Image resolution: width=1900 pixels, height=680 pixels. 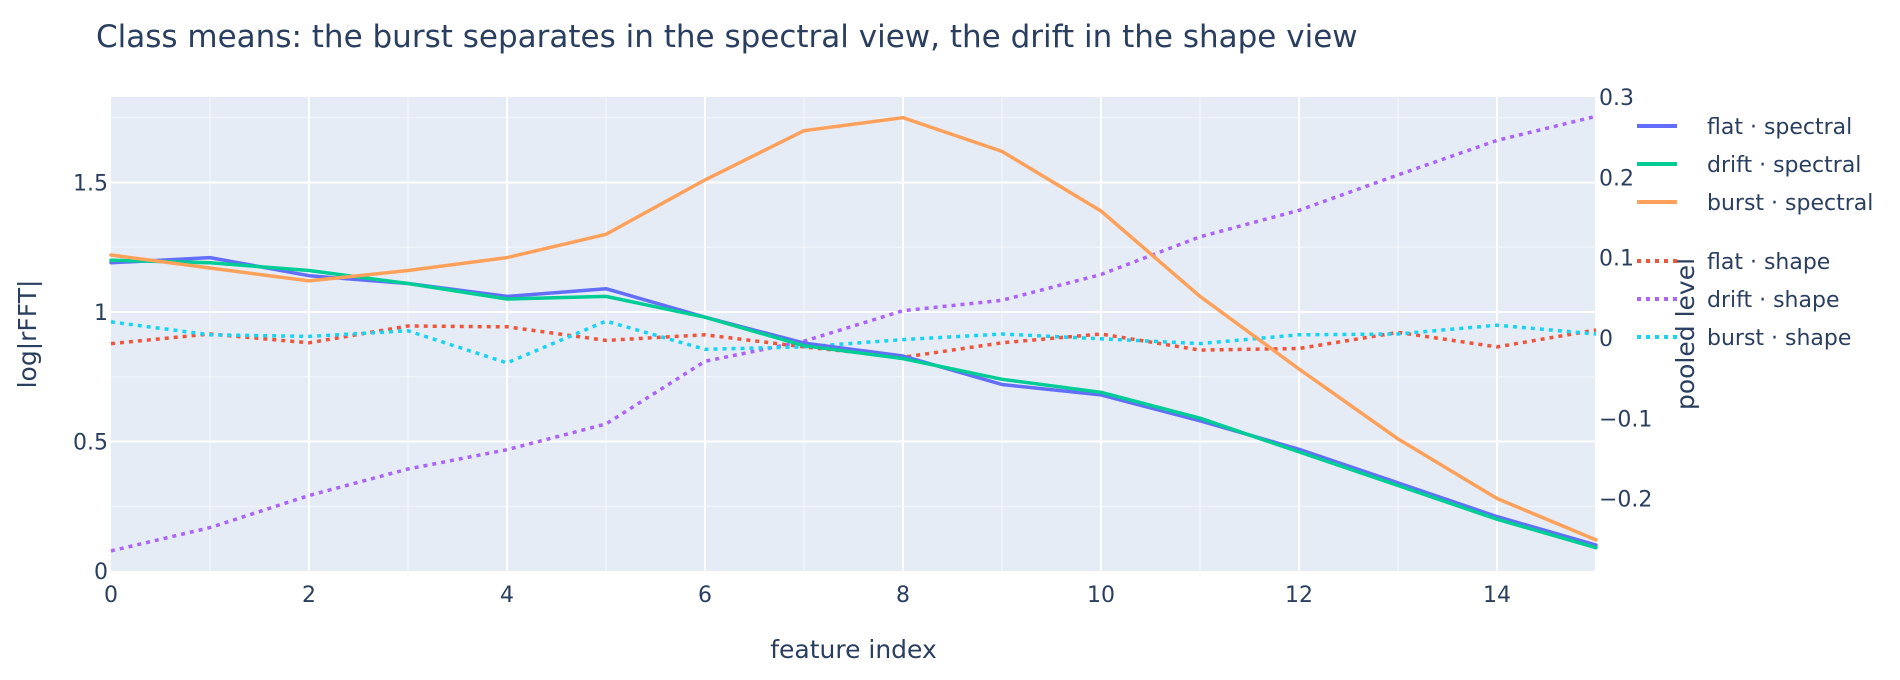 I want to click on x-tick-label: 8, so click(x=903, y=595).